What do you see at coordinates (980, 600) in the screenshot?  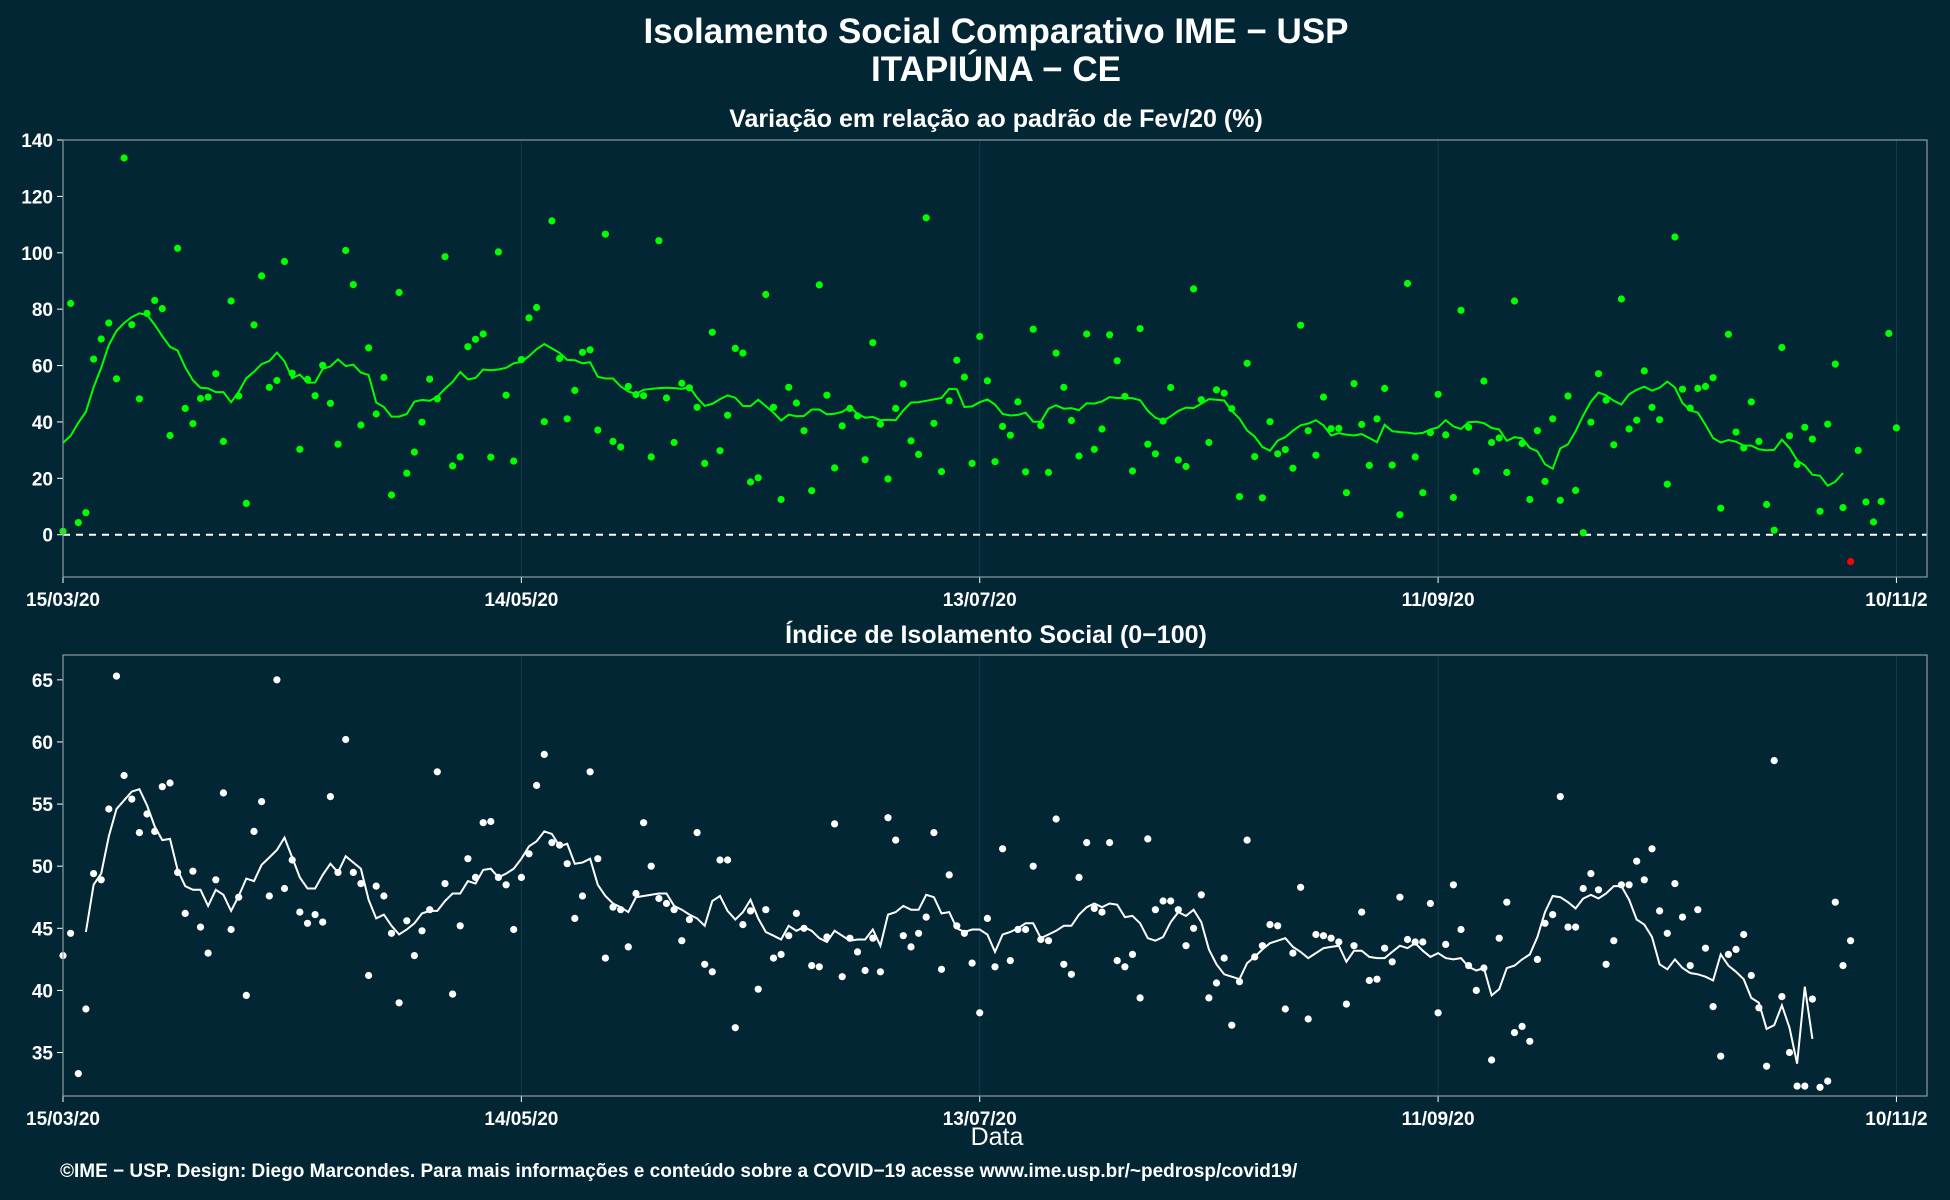 I see `top-xtick-label: 13/07/20` at bounding box center [980, 600].